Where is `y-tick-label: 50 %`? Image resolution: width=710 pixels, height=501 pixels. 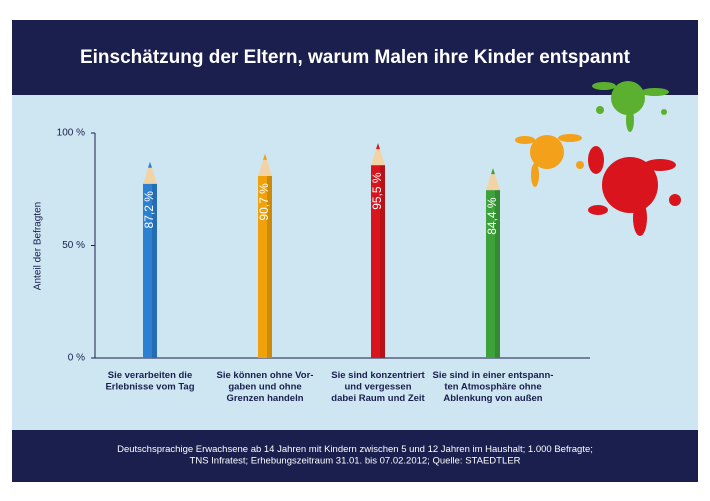 y-tick-label: 50 % is located at coordinates (73, 245).